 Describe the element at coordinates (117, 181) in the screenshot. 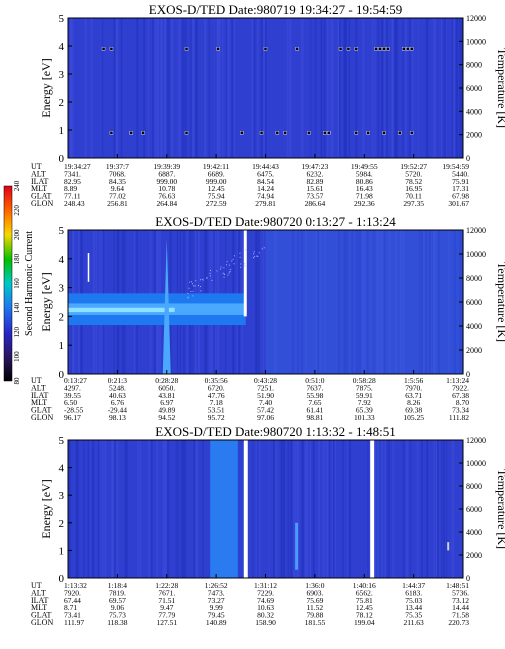

I see `table-cell: 84.35` at that location.